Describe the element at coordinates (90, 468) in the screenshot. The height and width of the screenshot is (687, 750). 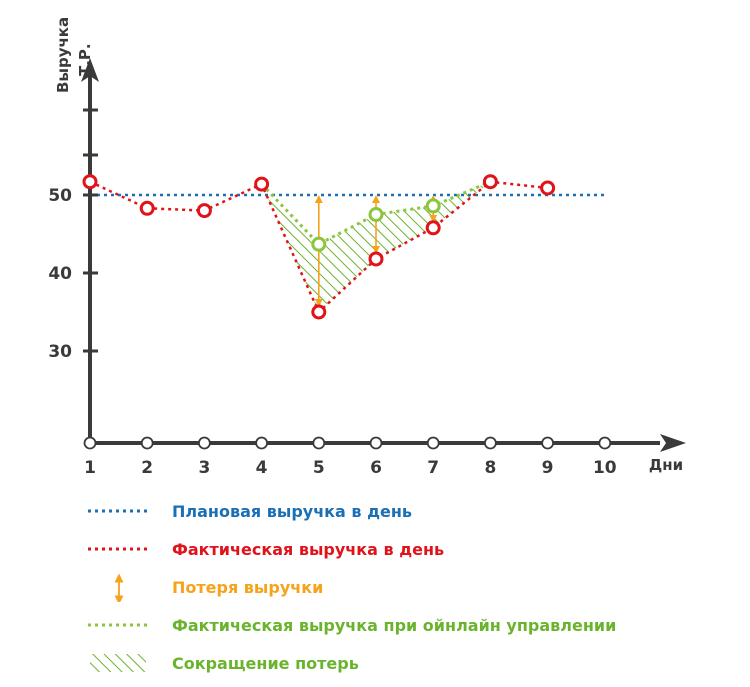
I see `x-tick-label-1: 1` at that location.